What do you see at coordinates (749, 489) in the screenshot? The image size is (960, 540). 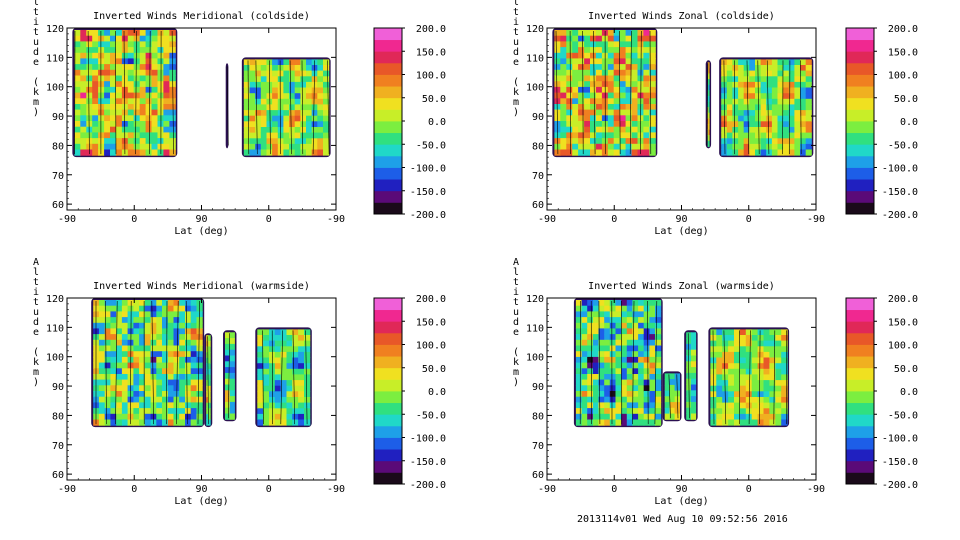 I see `x-tick-label: 0` at bounding box center [749, 489].